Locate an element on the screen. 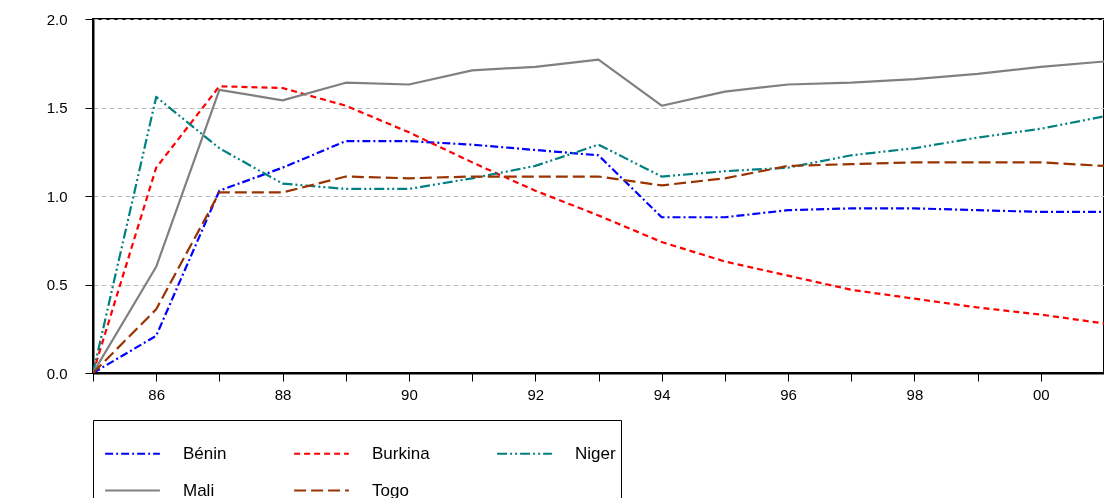 The image size is (1104, 498). x-tick-label: 86 is located at coordinates (157, 394).